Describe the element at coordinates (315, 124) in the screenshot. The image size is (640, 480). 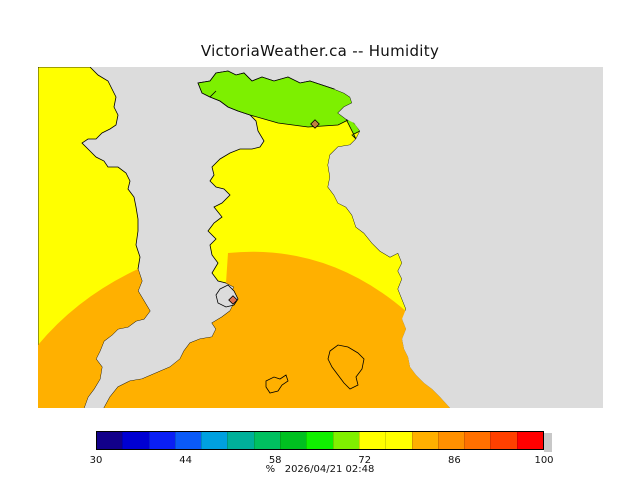
I see `station-marker-north` at that location.